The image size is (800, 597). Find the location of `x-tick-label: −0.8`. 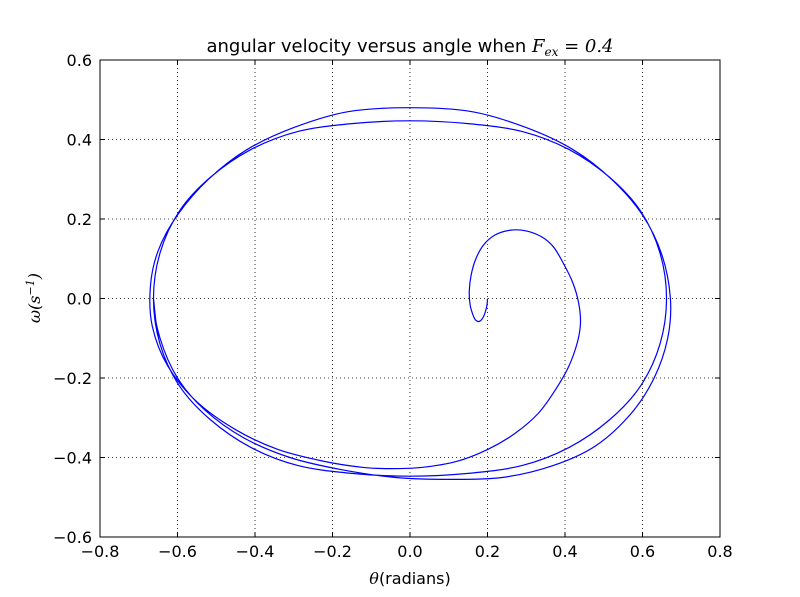

x-tick-label: −0.8 is located at coordinates (100, 551).